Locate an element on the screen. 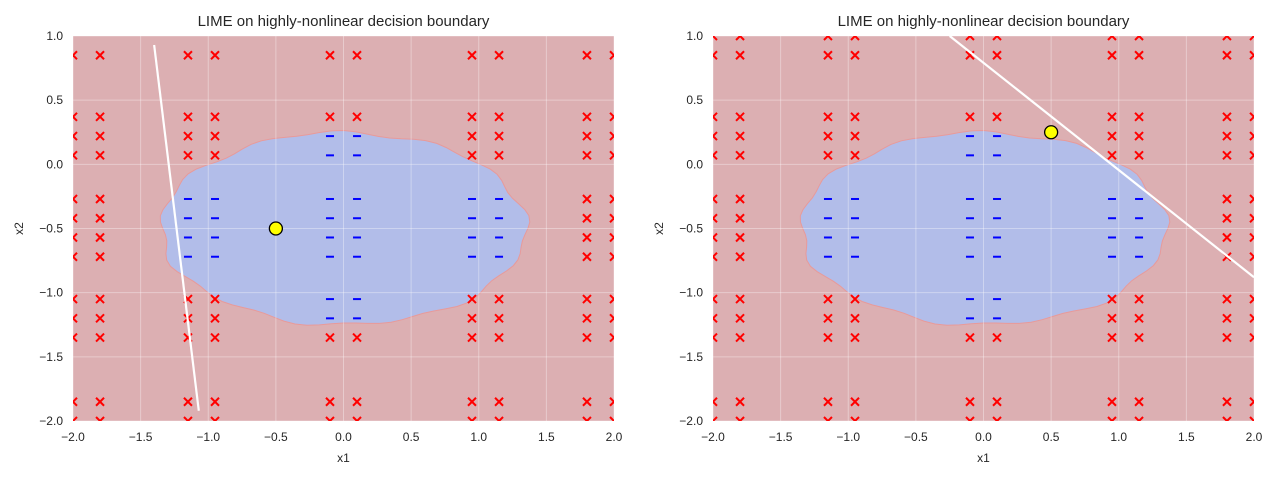 The height and width of the screenshot is (485, 1280). x-axis-label: x1 is located at coordinates (343, 458).